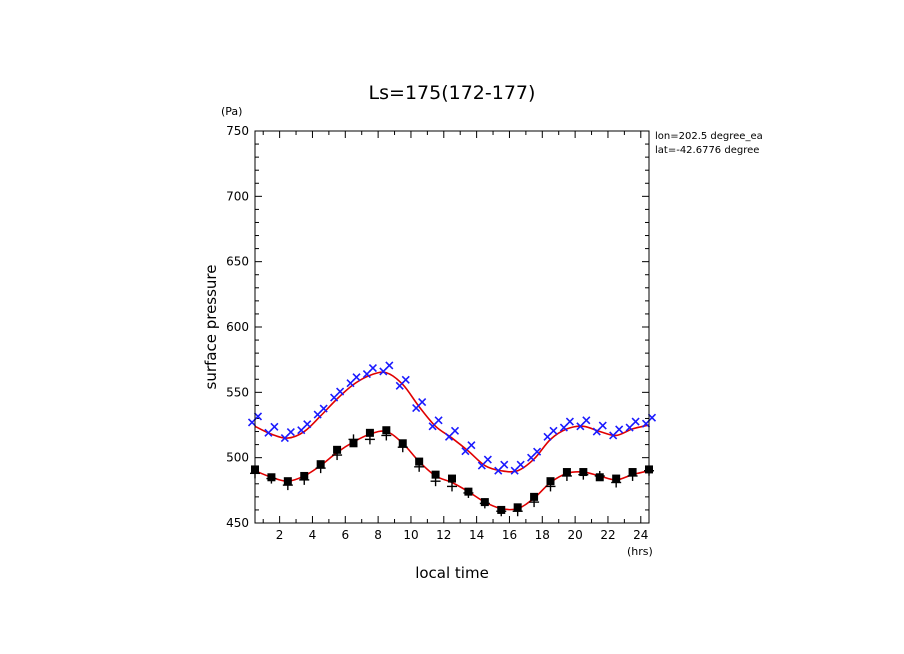 The width and height of the screenshot is (904, 654). I want to click on y-tick-label: 600, so click(237, 327).